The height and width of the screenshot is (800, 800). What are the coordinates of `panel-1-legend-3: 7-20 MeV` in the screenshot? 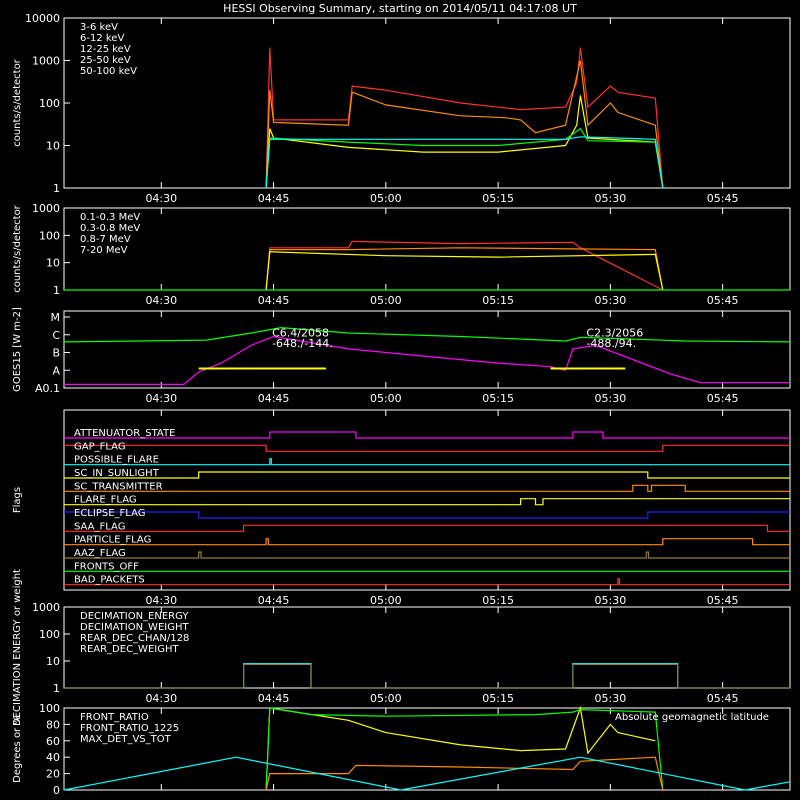 It's located at (104, 250).